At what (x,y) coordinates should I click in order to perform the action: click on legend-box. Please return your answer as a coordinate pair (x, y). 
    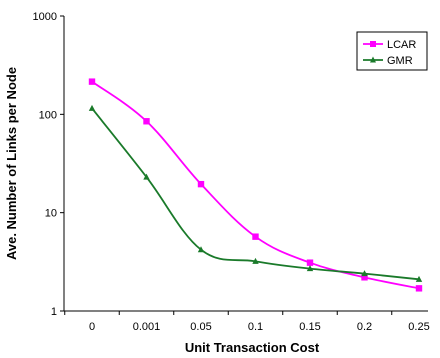
    Looking at the image, I should click on (392, 51).